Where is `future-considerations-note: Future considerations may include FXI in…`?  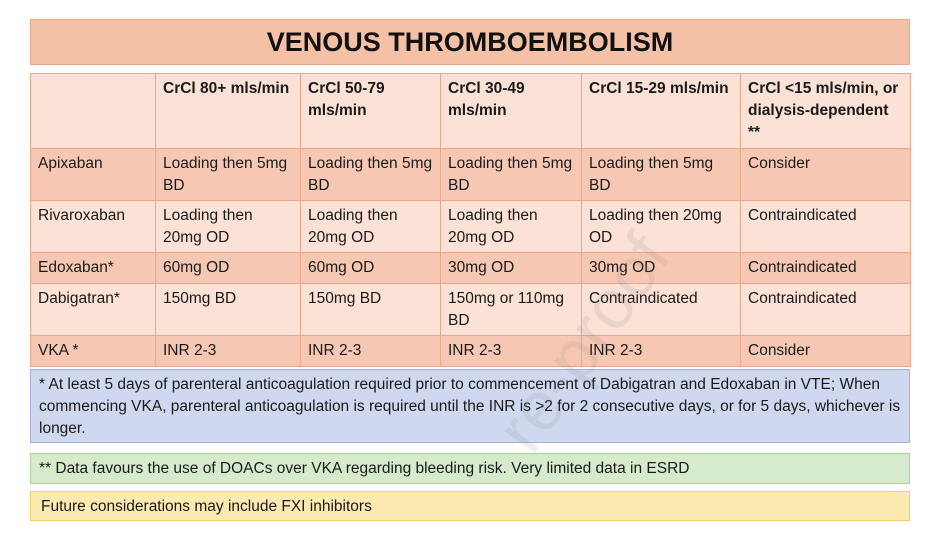 future-considerations-note: Future considerations may include FXI in… is located at coordinates (470, 506).